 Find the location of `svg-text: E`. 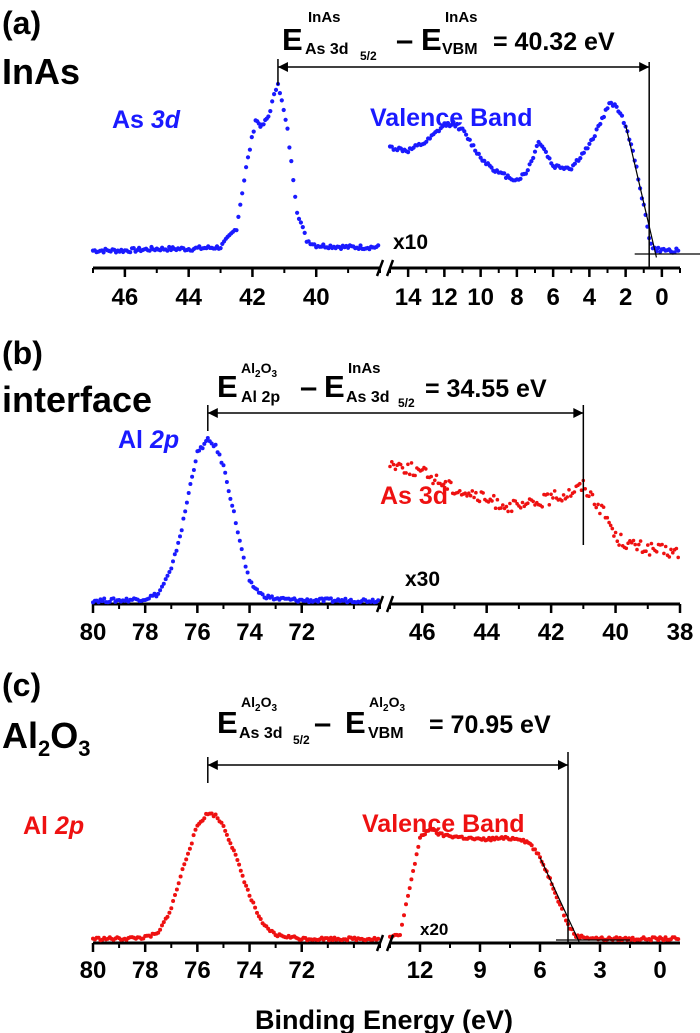

svg-text: E is located at coordinates (355, 722).